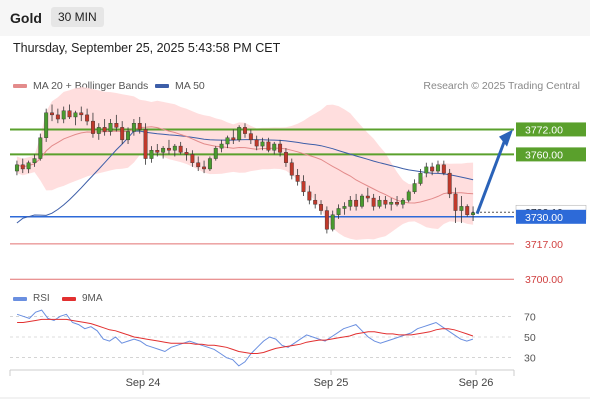 Image resolution: width=590 pixels, height=400 pixels. Describe the element at coordinates (69, 298) in the screenshot. I see `rsi-ma-swatch` at that location.